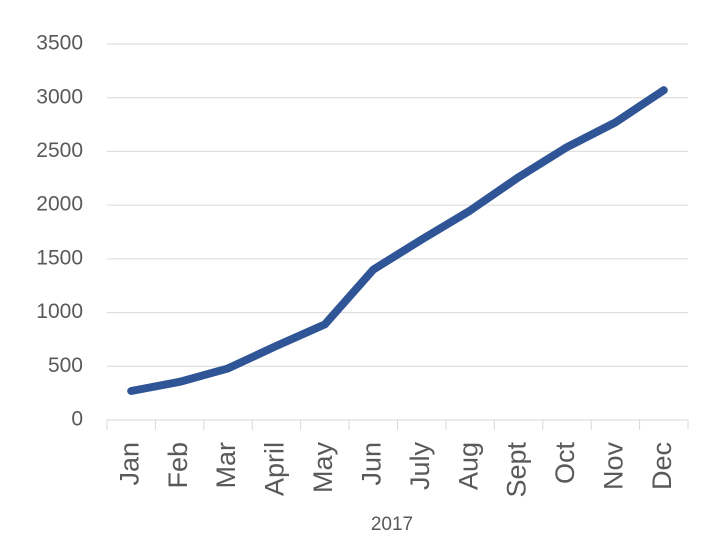 This screenshot has height=540, width=720. I want to click on x-tick-label: Mar, so click(226, 465).